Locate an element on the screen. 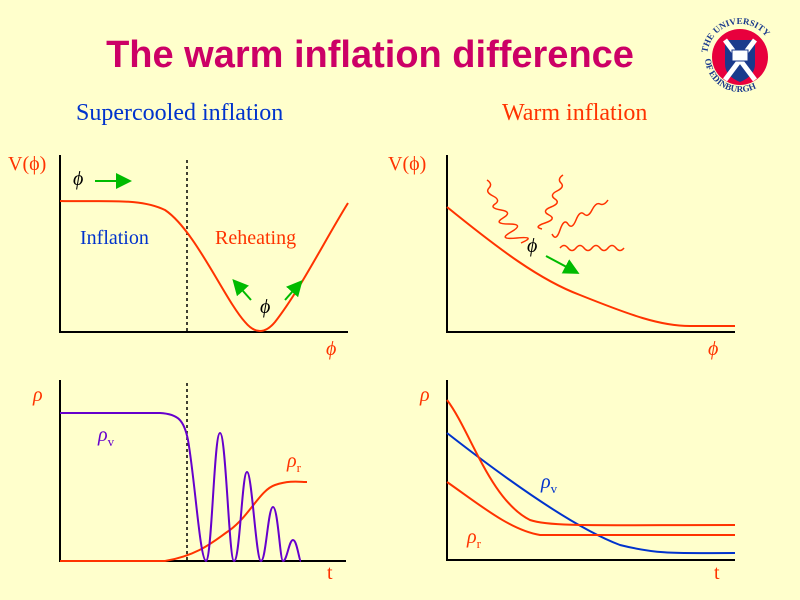 The image size is (800, 600). warm-potential-plot is located at coordinates (590, 244).